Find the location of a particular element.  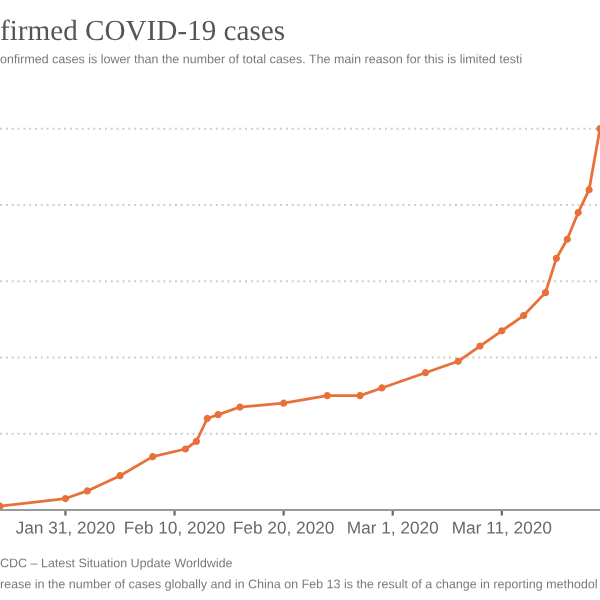

chart-title: firmed COVID-19 cases is located at coordinates (142, 30).